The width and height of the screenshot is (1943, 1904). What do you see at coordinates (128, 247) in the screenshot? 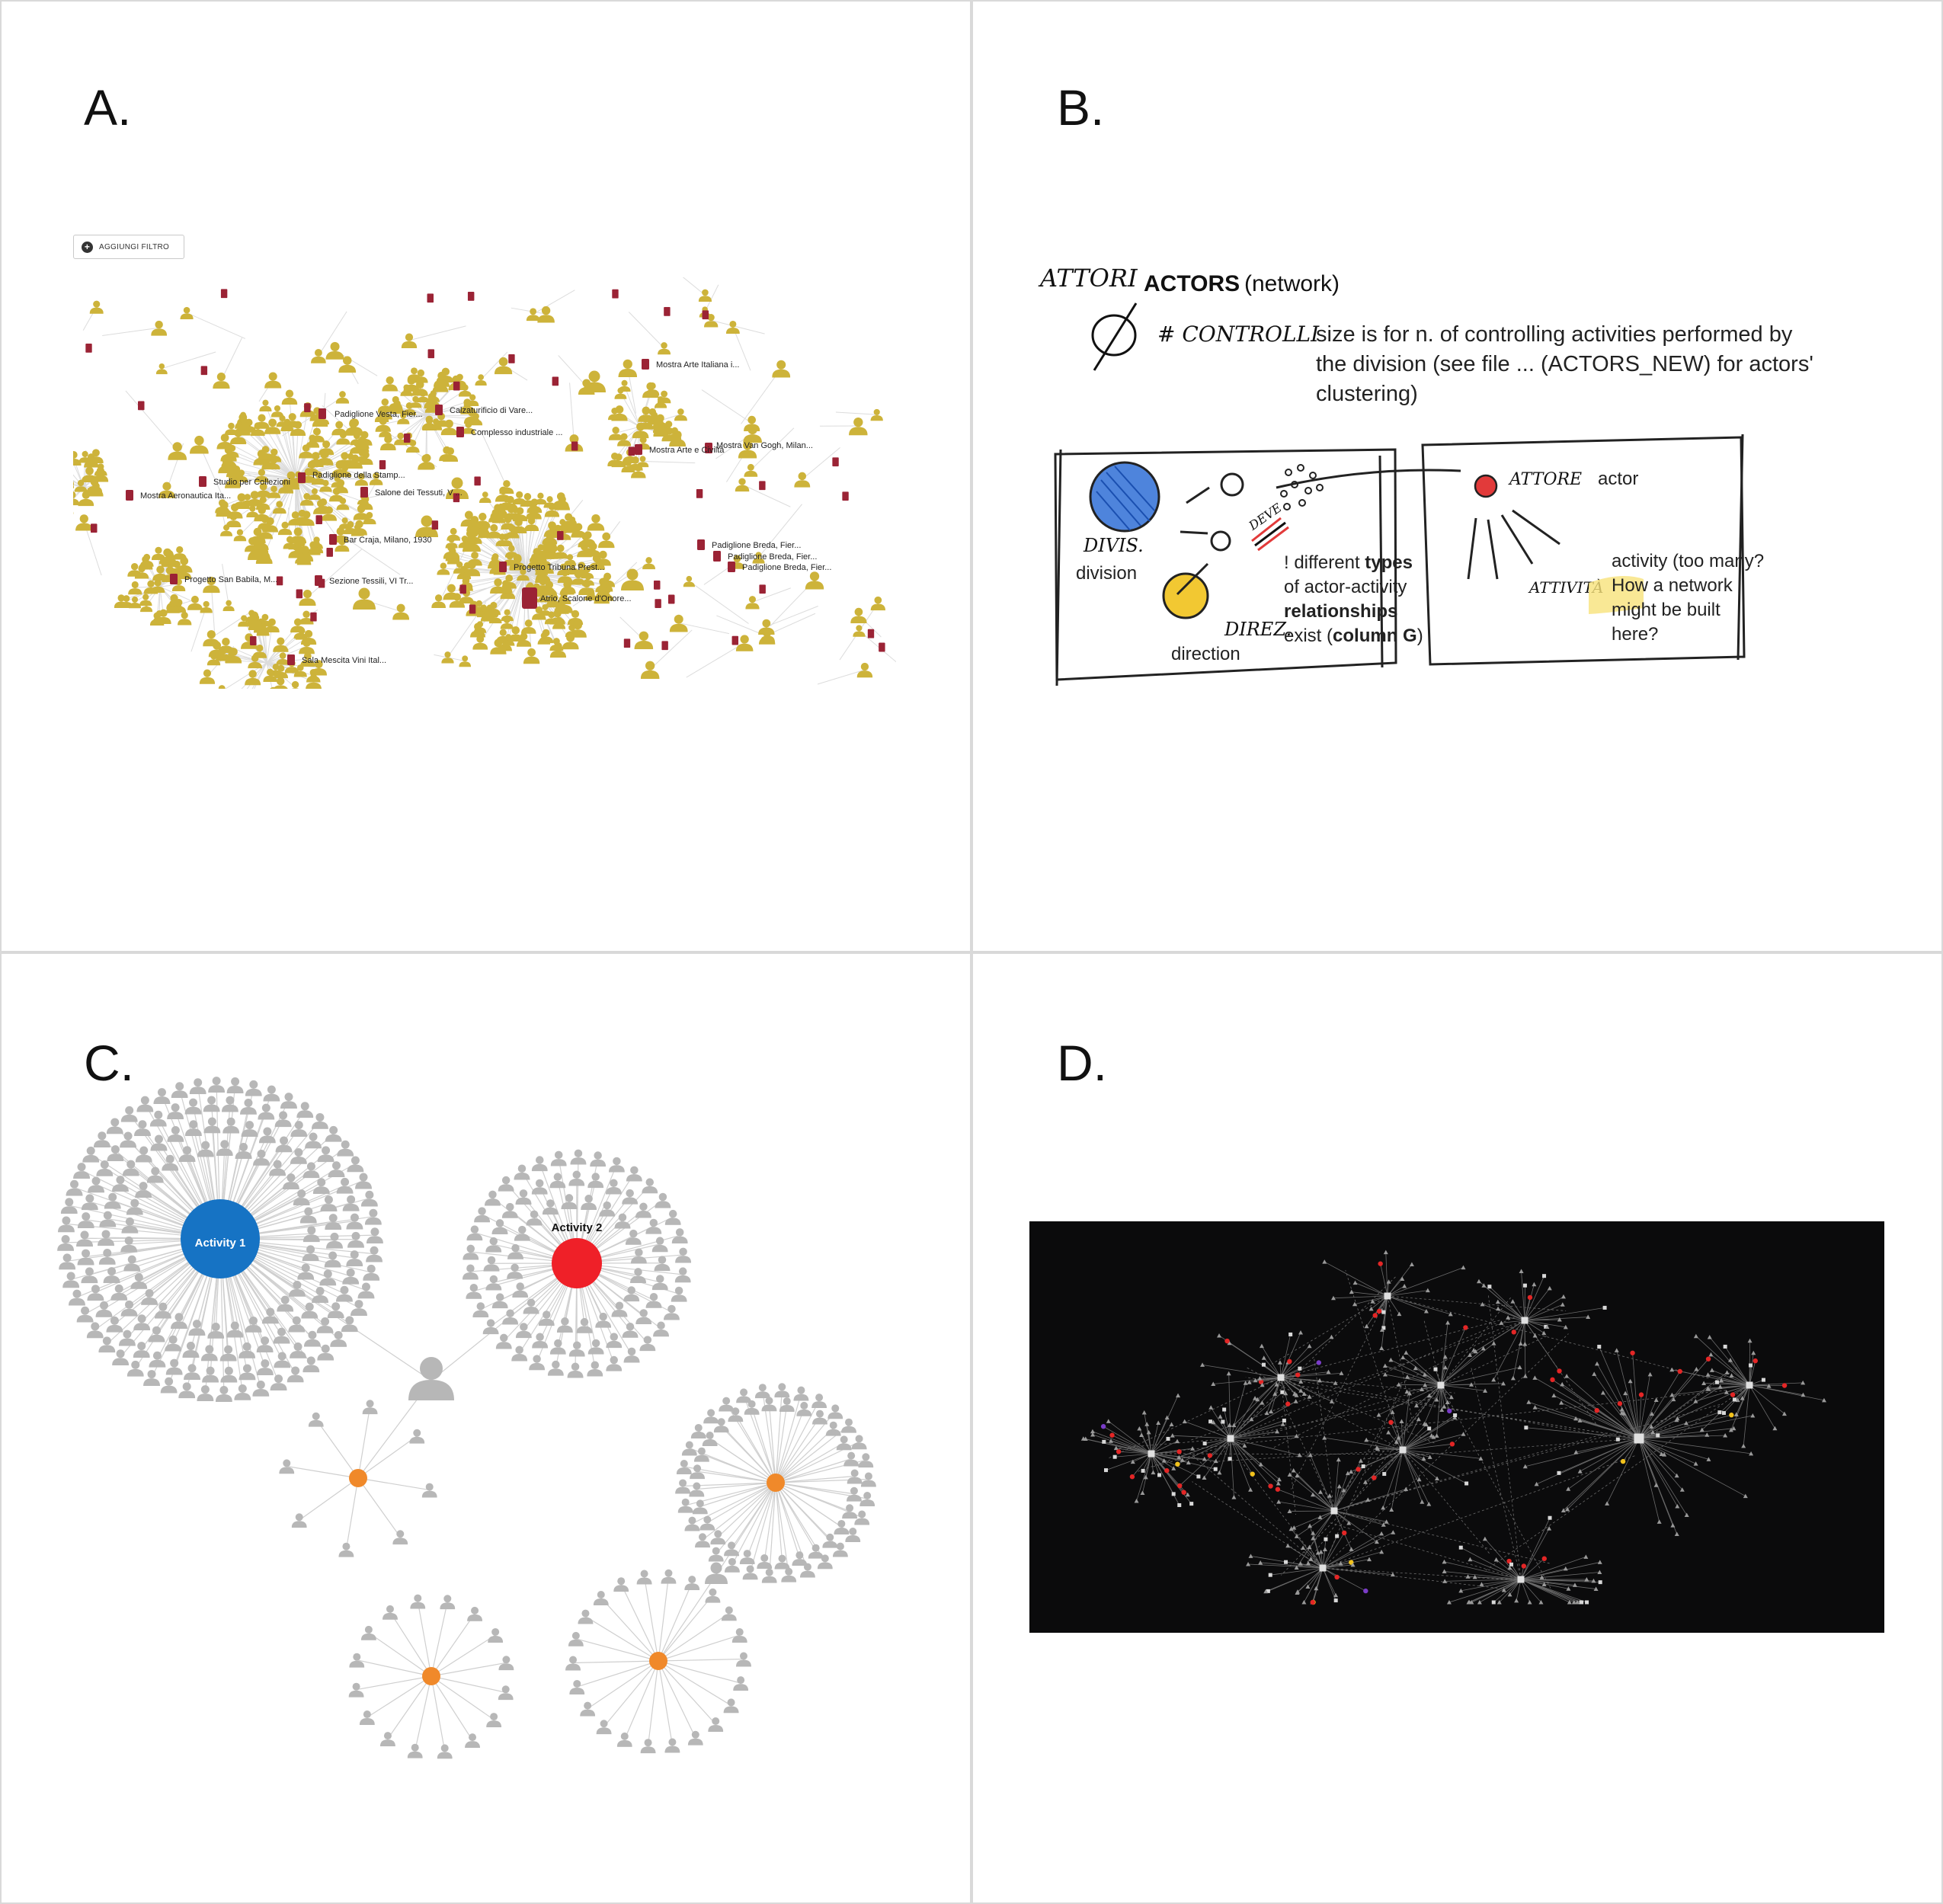
I see `add-filter-button: + AGGIUNGI FILTRO` at bounding box center [128, 247].